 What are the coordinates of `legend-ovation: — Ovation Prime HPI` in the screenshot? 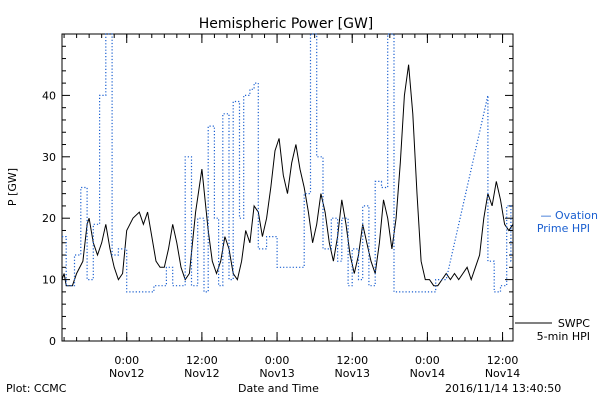 It's located at (567, 222).